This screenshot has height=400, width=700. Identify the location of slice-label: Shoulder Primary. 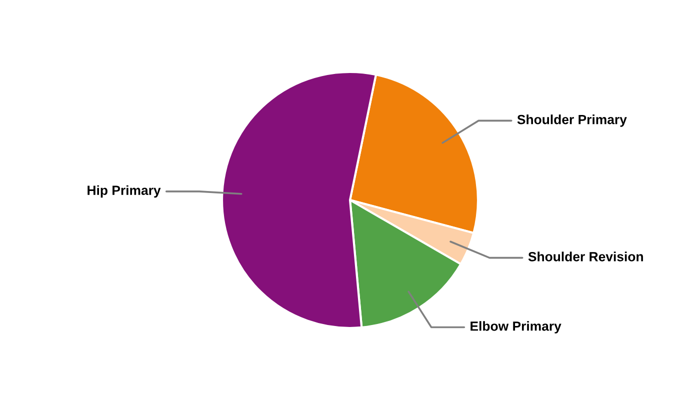
(572, 120).